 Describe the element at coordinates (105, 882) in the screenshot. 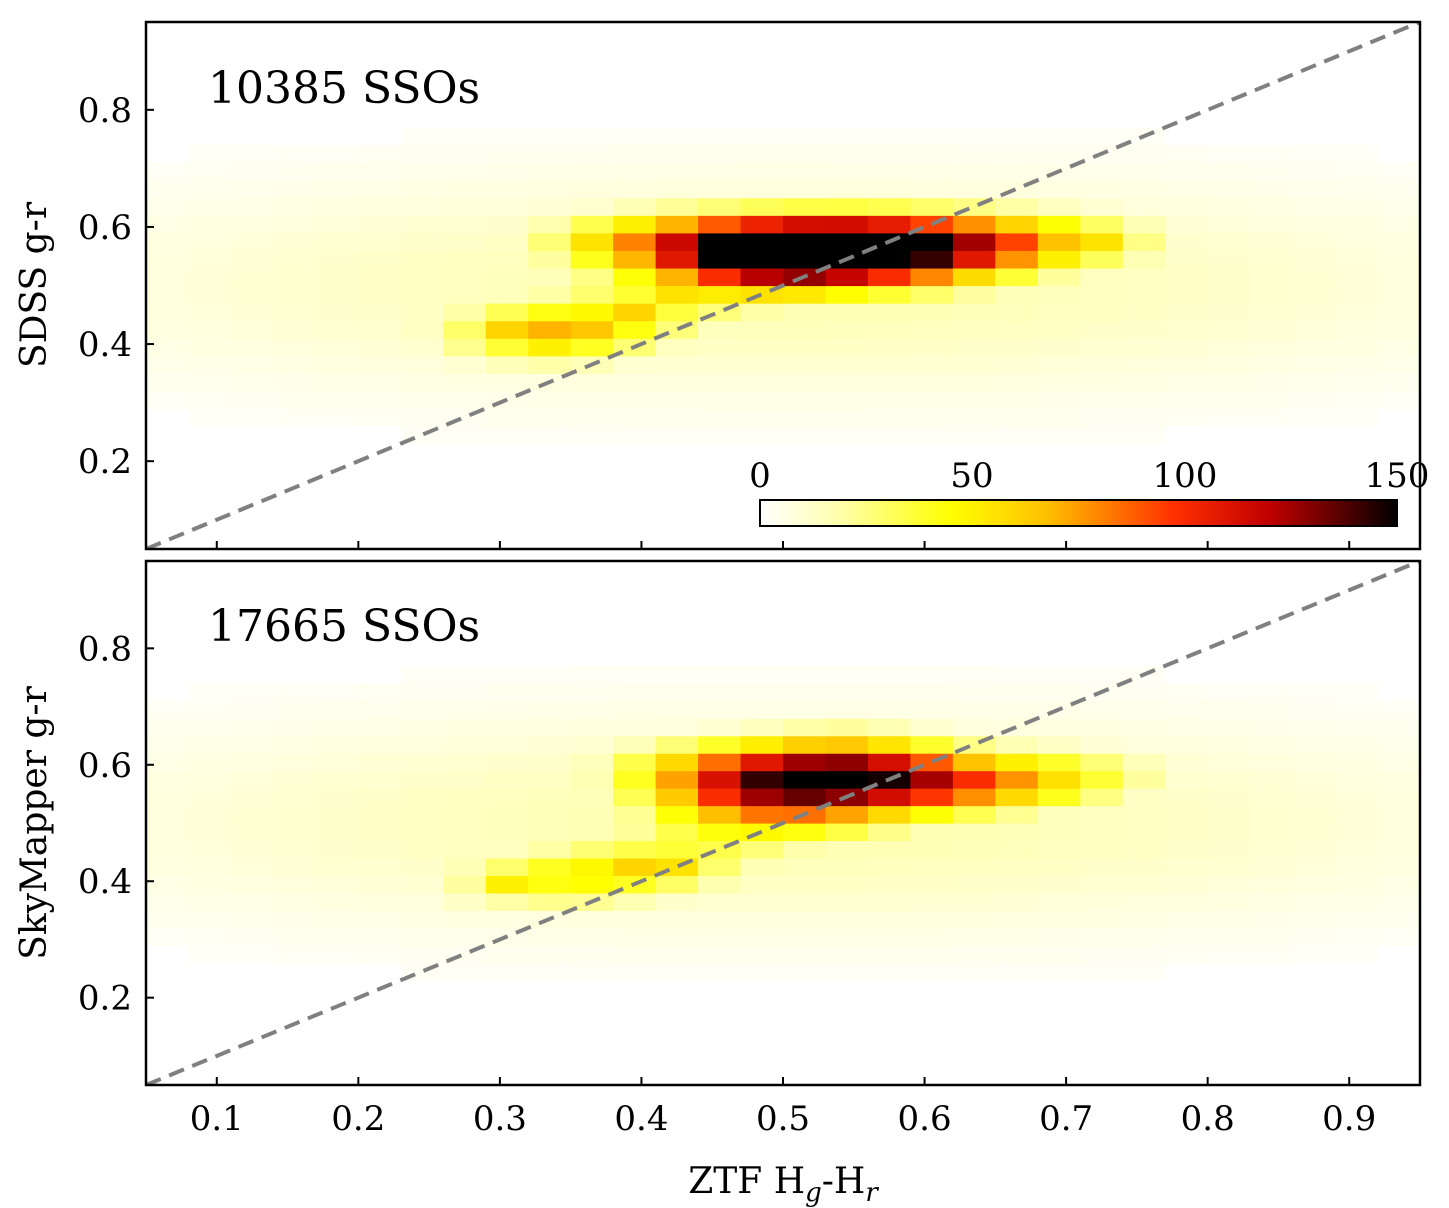

I see `y-tick-label: 0.4` at that location.